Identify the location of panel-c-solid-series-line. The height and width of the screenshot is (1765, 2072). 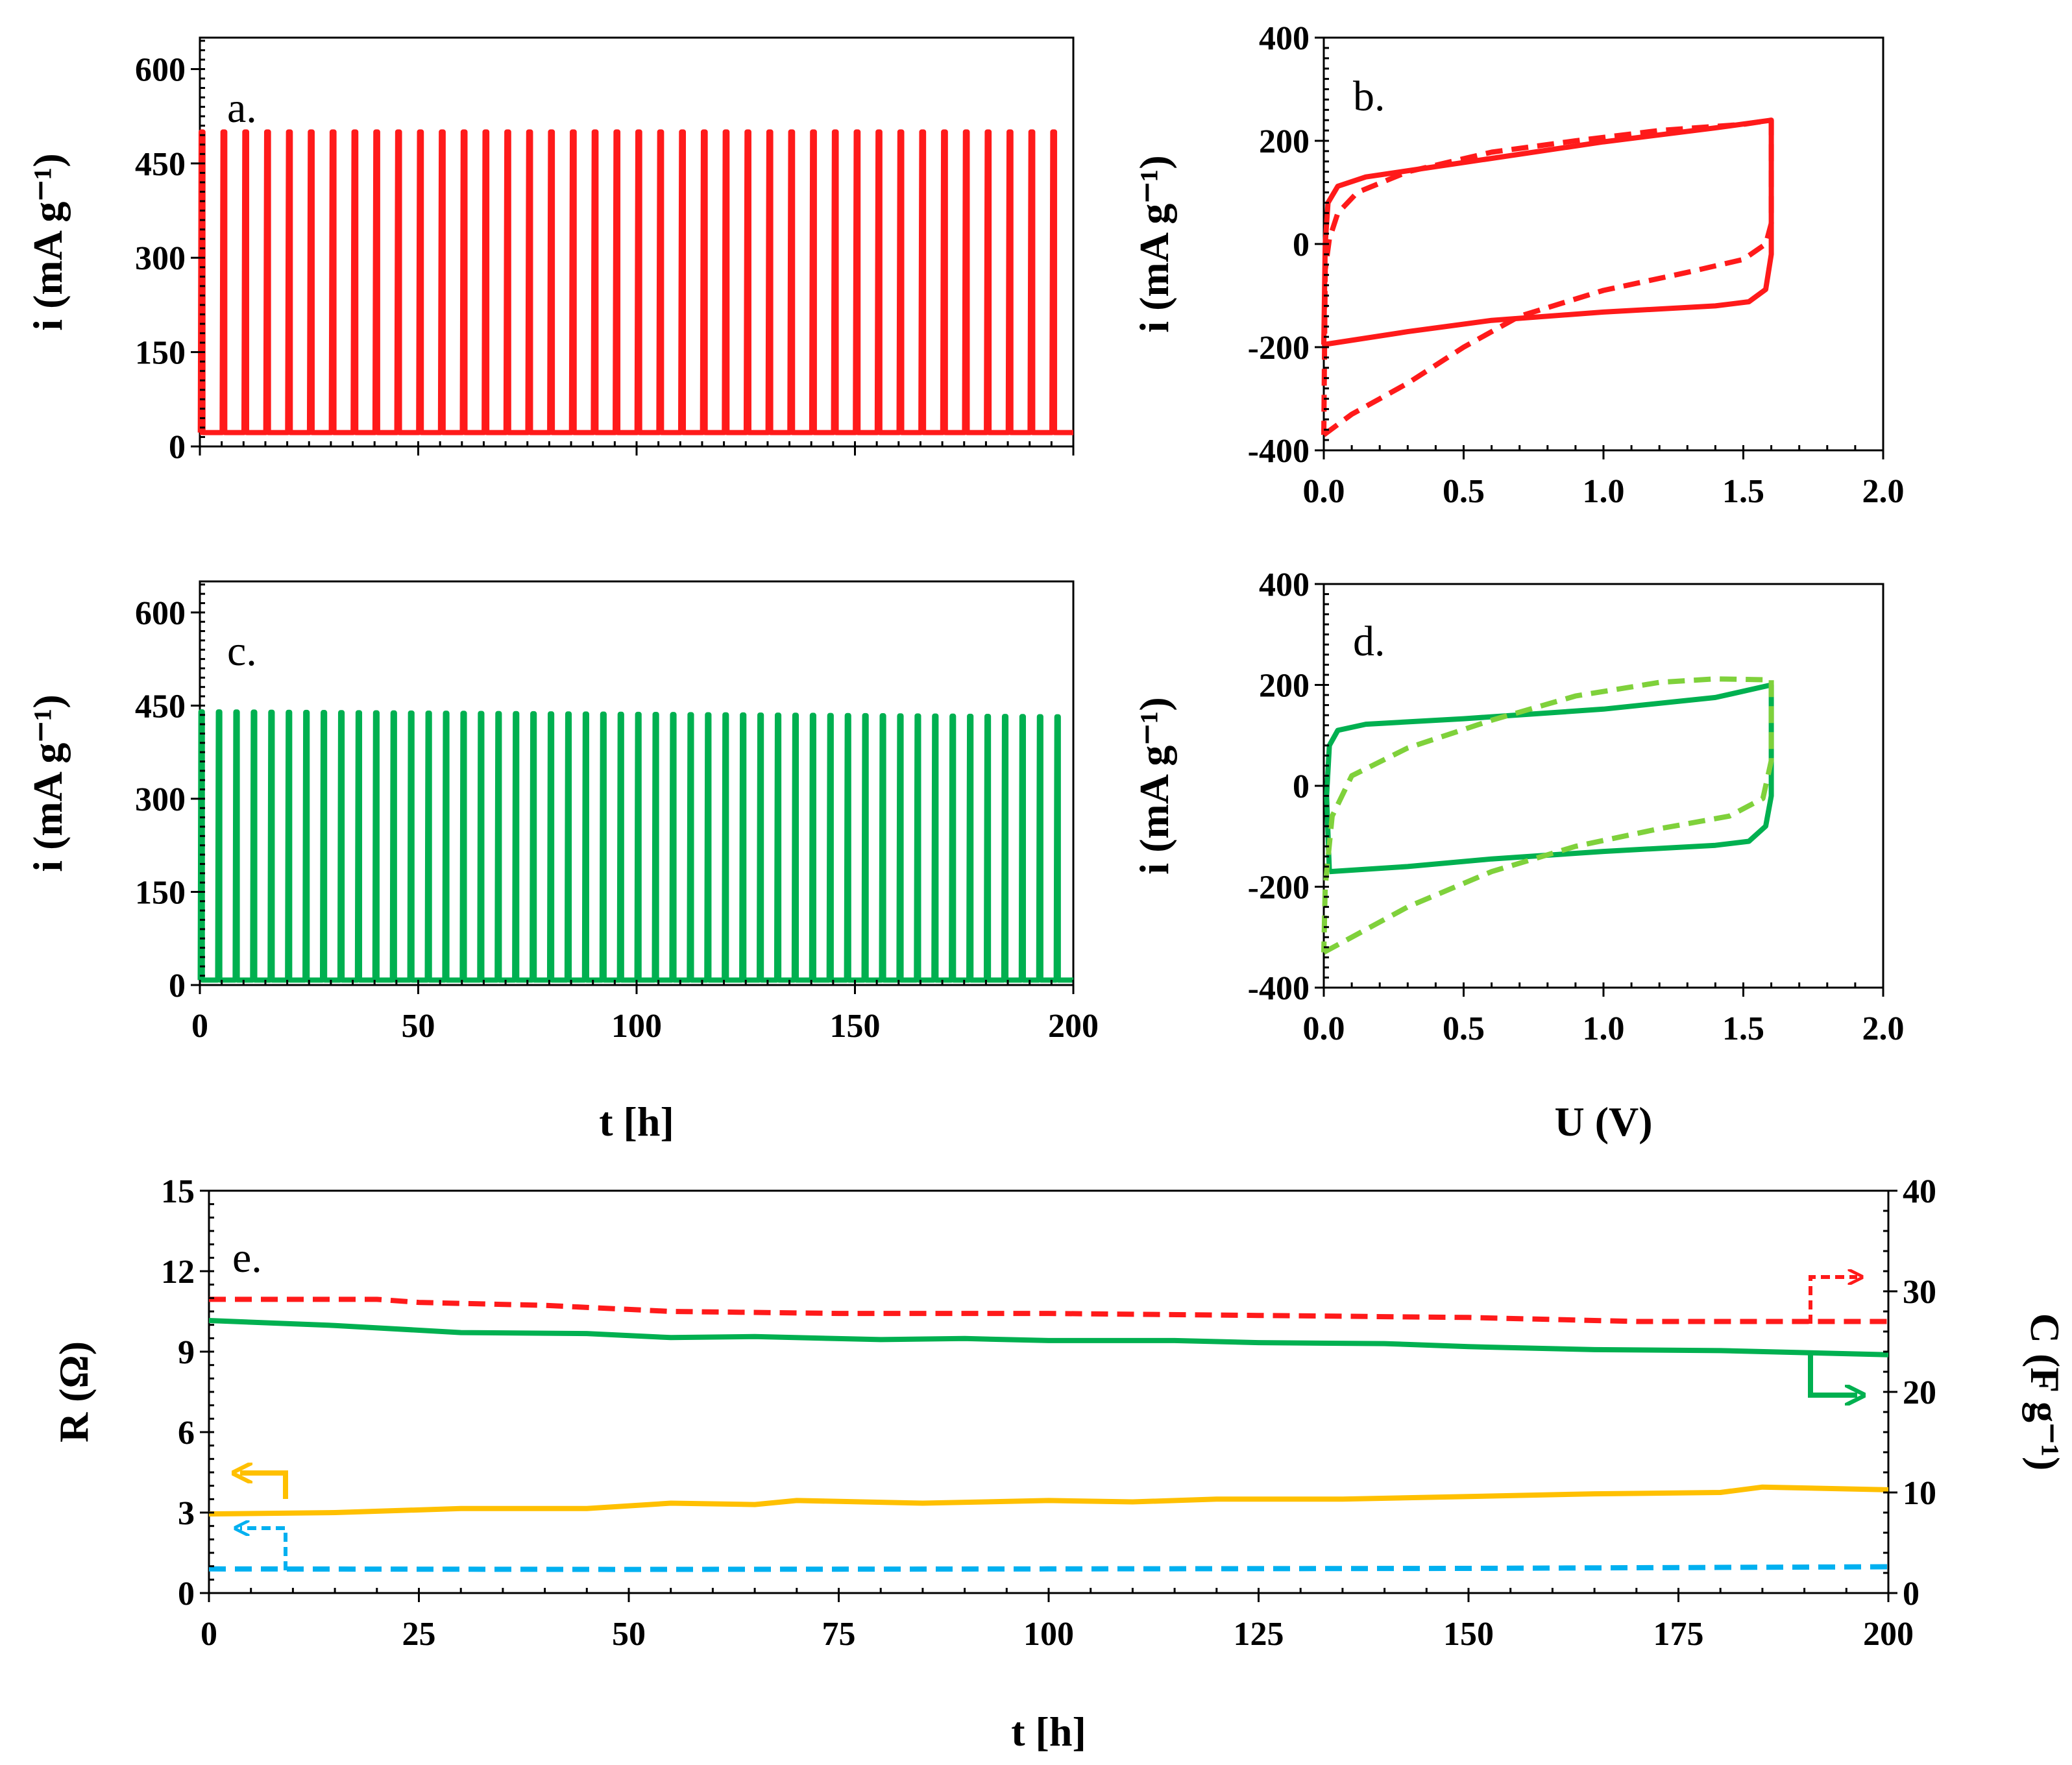
(635, 846).